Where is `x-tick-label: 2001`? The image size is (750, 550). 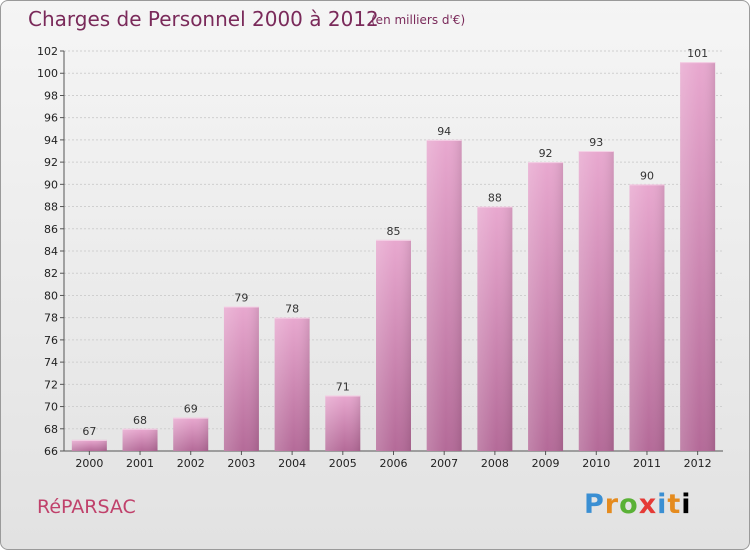
x-tick-label: 2001 is located at coordinates (140, 463).